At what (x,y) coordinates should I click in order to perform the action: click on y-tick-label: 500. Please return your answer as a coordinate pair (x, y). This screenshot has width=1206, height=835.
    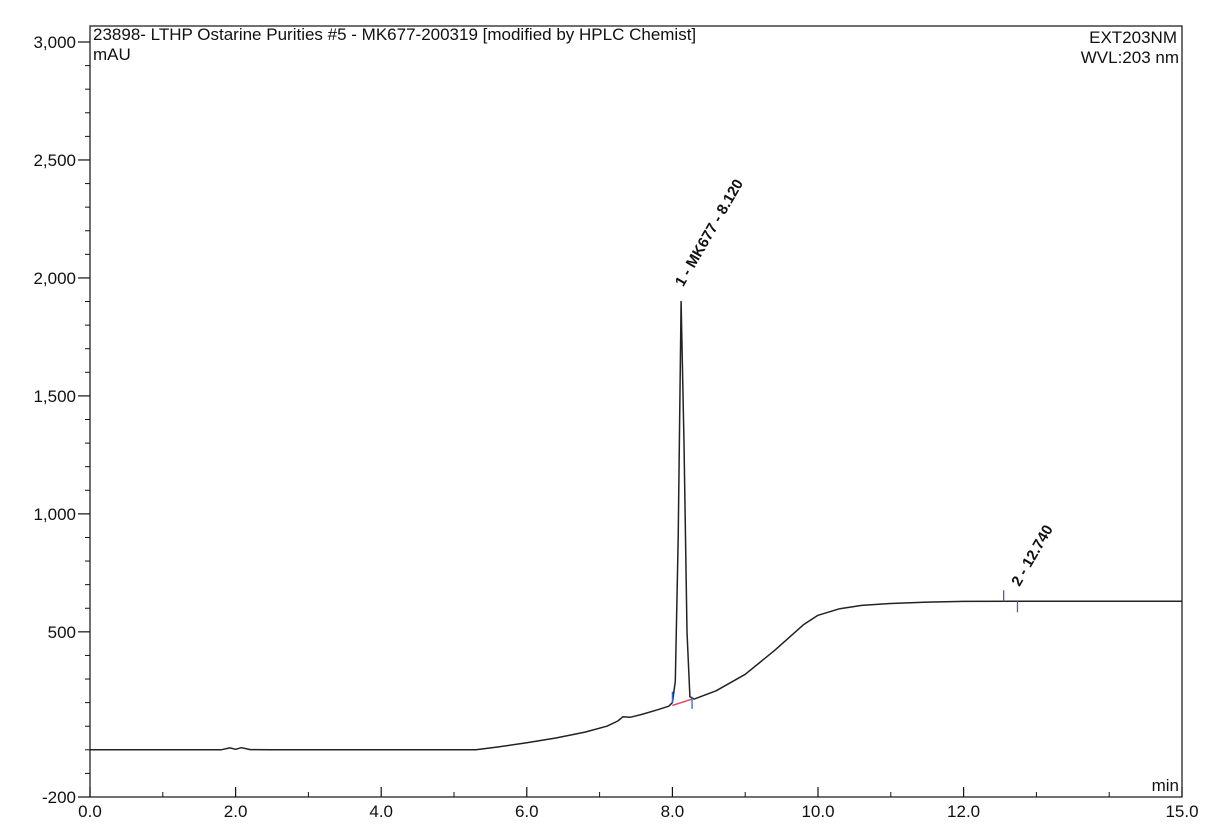
    Looking at the image, I should click on (62, 632).